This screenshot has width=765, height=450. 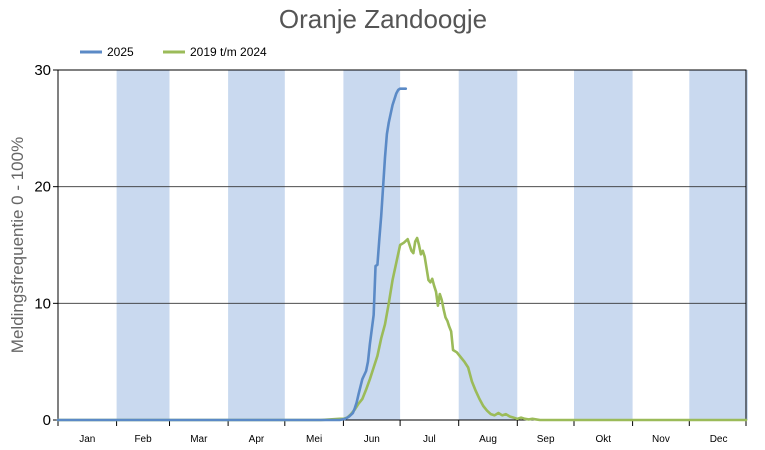 I want to click on legend: 2025 2019 t/m 2024, so click(x=173, y=52).